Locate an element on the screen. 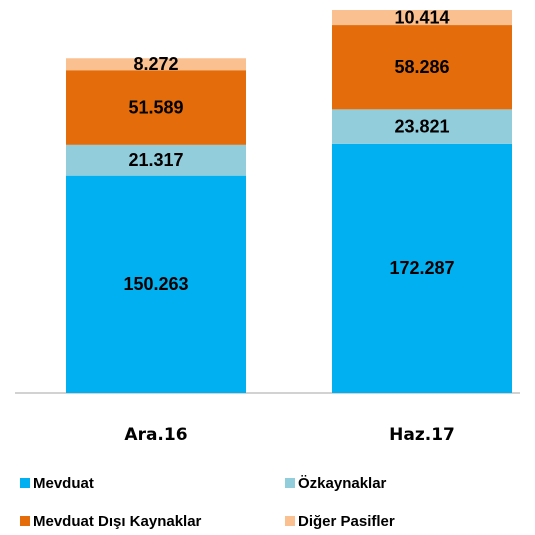  data-label: 8.272 is located at coordinates (155, 64).